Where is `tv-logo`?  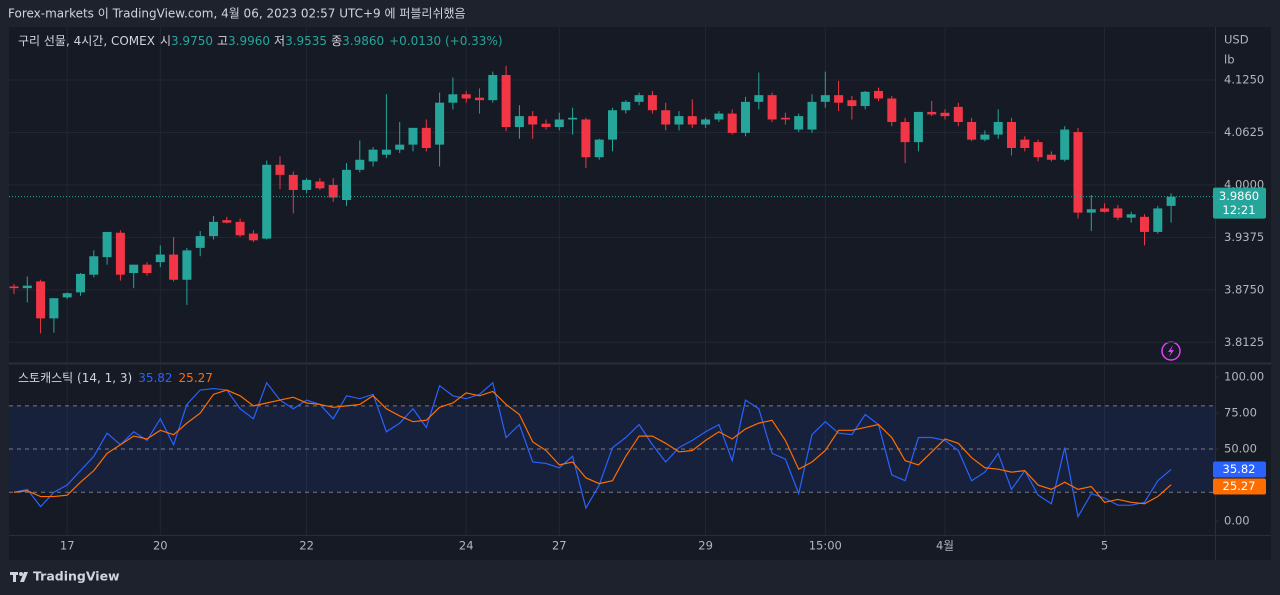 tv-logo is located at coordinates (19, 577).